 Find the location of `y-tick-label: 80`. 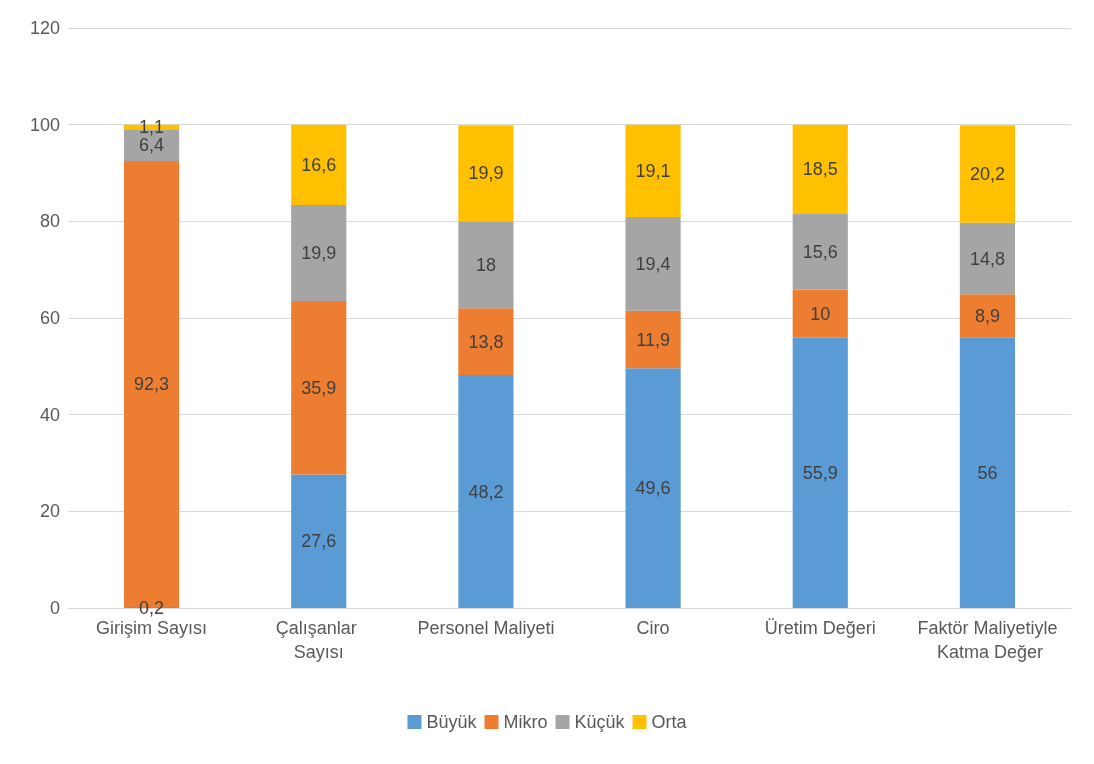

y-tick-label: 80 is located at coordinates (49, 221).